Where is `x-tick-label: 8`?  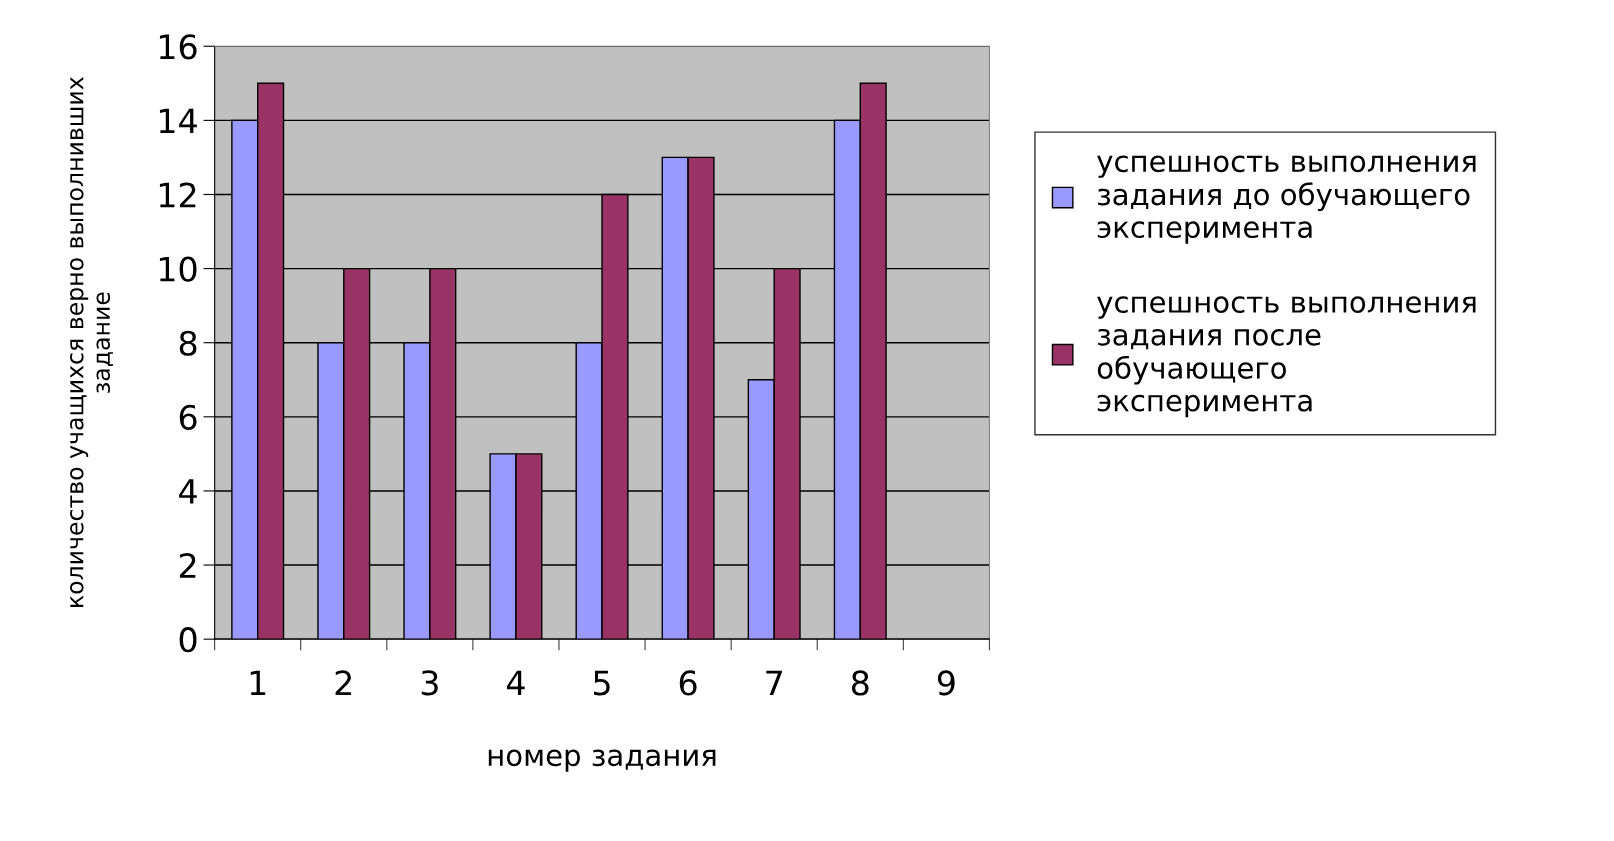 x-tick-label: 8 is located at coordinates (860, 683).